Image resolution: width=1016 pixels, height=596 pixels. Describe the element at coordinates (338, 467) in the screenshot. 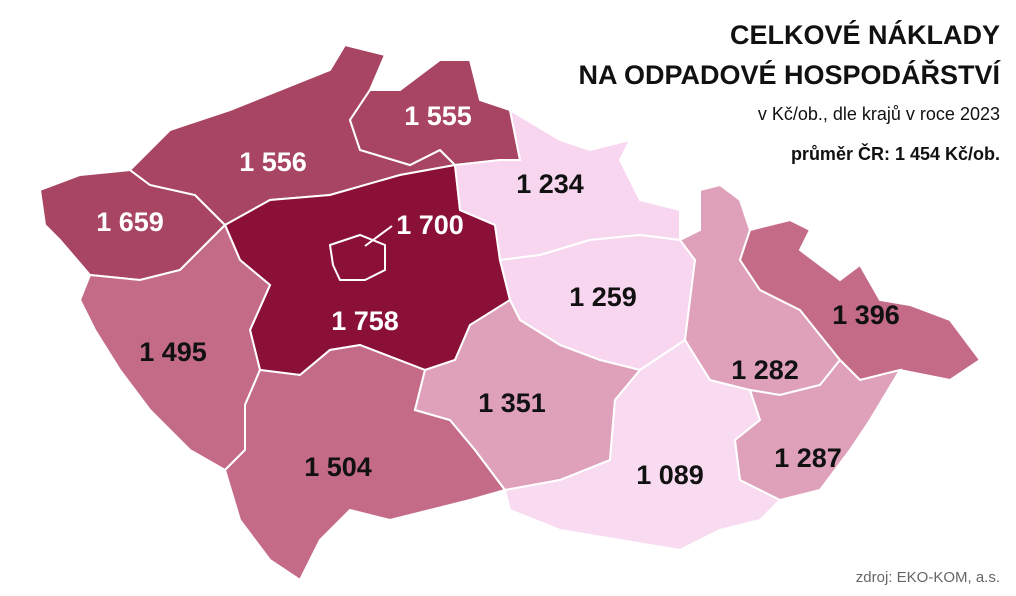

I see `region-label: 1 504` at that location.